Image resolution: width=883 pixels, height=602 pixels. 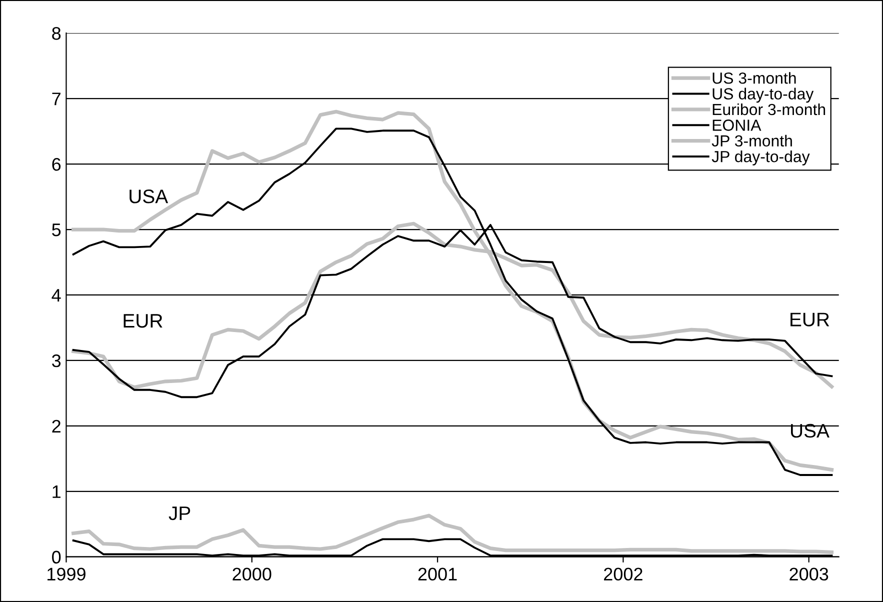 I want to click on x-tick-label: 2003, so click(x=809, y=574).